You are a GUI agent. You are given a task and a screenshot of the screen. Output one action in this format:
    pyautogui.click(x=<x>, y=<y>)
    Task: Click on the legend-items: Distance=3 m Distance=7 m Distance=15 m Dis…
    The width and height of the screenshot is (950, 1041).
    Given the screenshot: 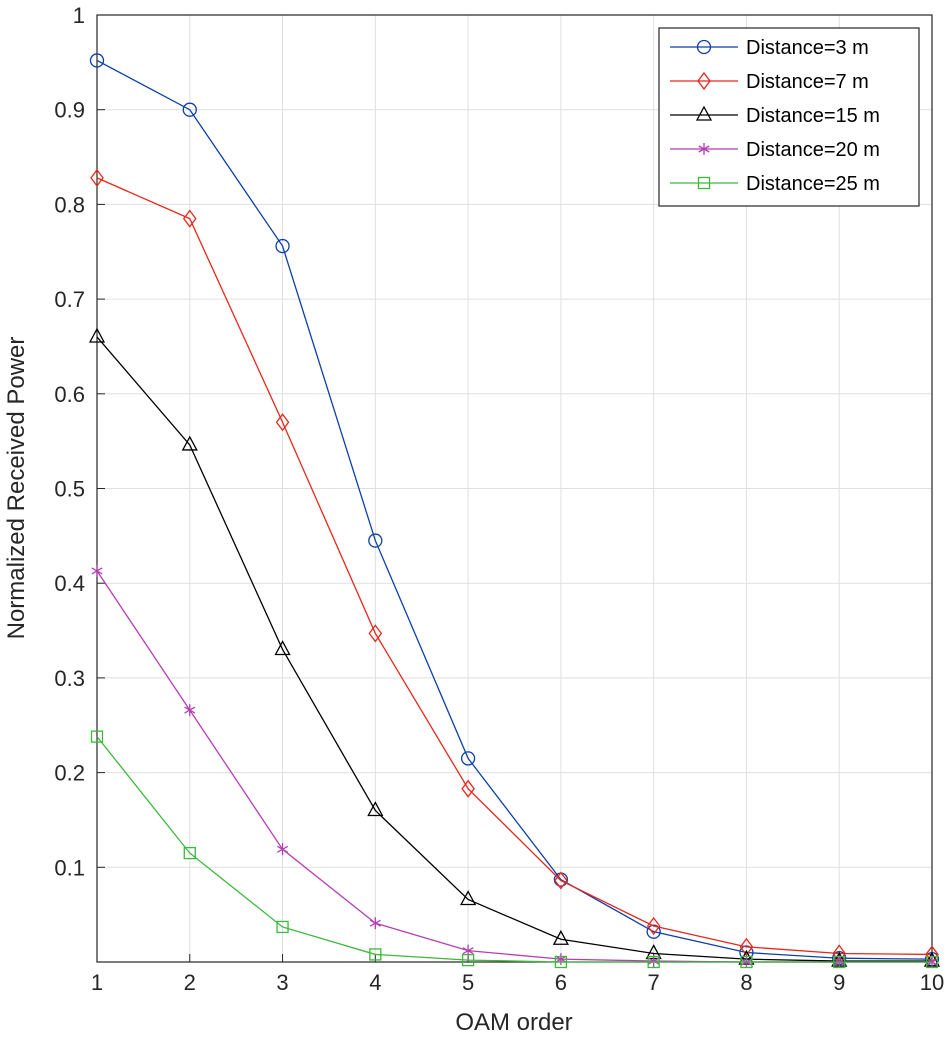 What is the action you would take?
    pyautogui.click(x=775, y=116)
    